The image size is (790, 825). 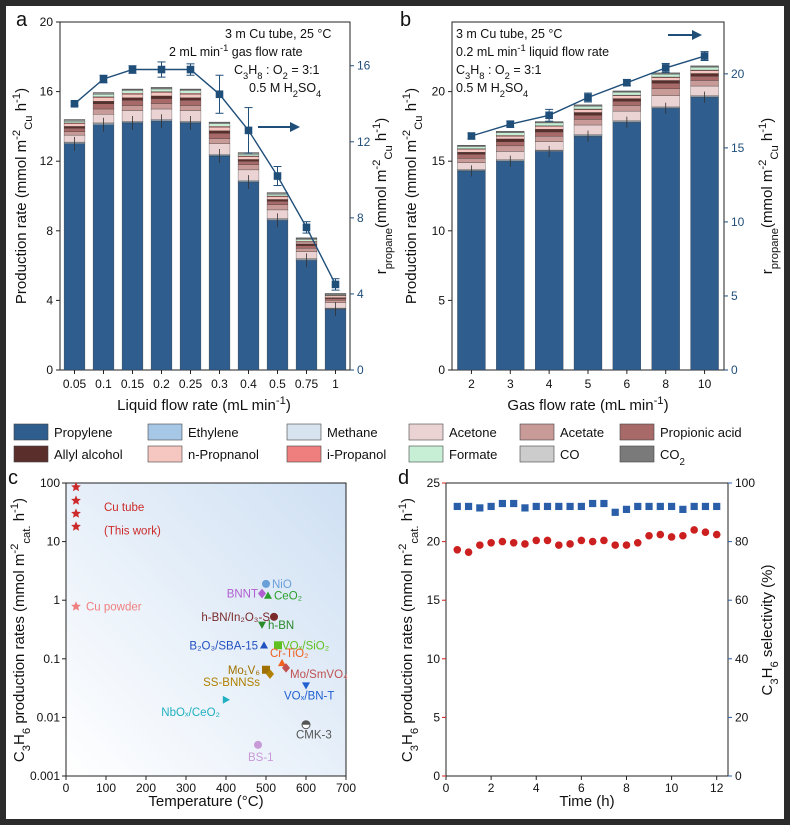 I want to click on y2-axis-label: rpropane(mmol m-2Cu h-1), so click(x=769, y=196).